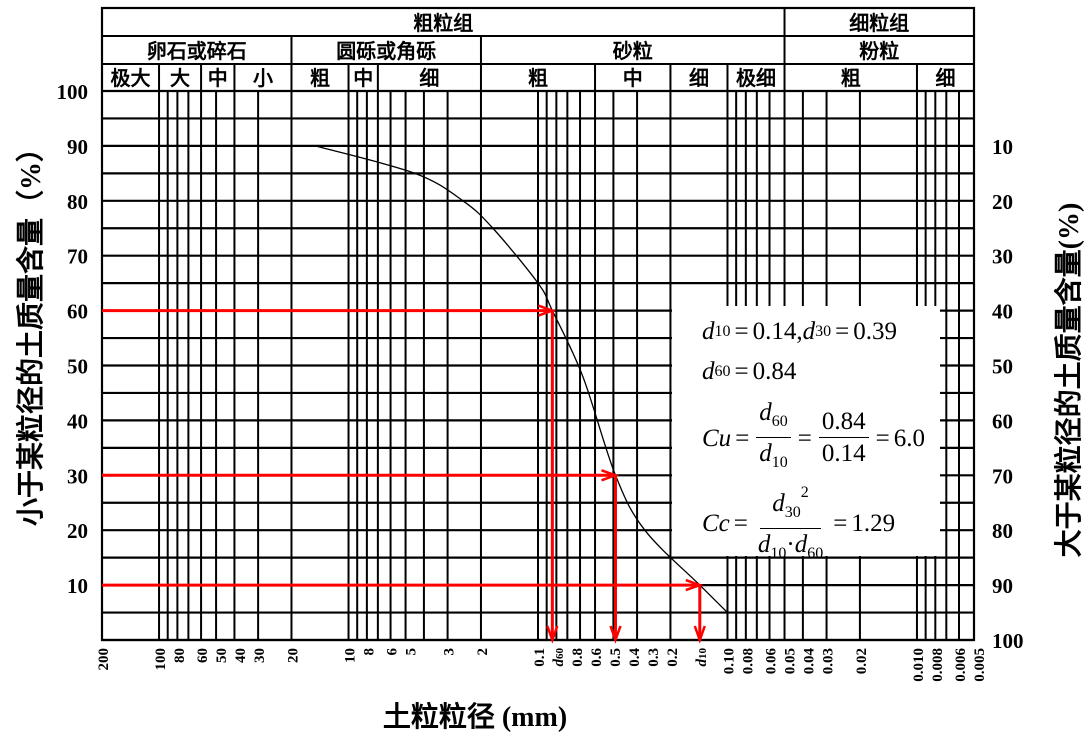 The image size is (1087, 739). What do you see at coordinates (351, 655) in the screenshot?
I see `x-tick-label: 10` at bounding box center [351, 655].